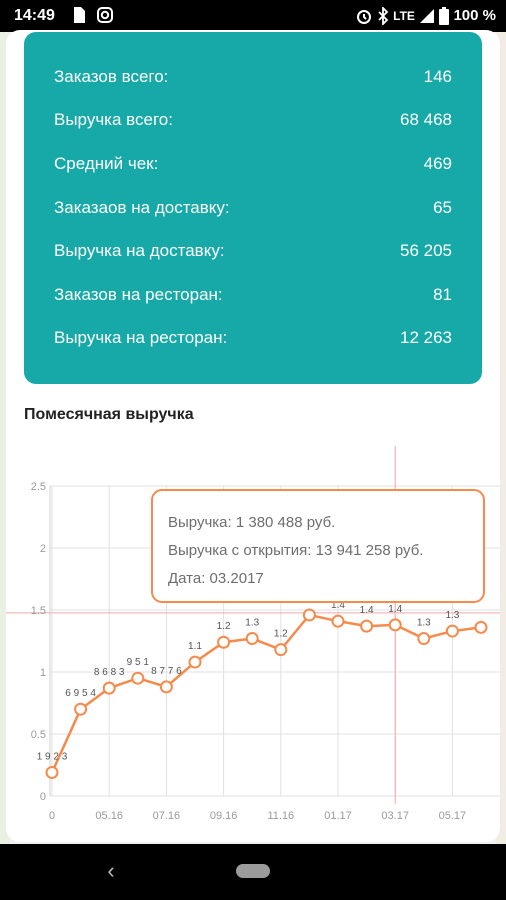  I want to click on stat-label: Выручка на ресторан:, so click(141, 337).